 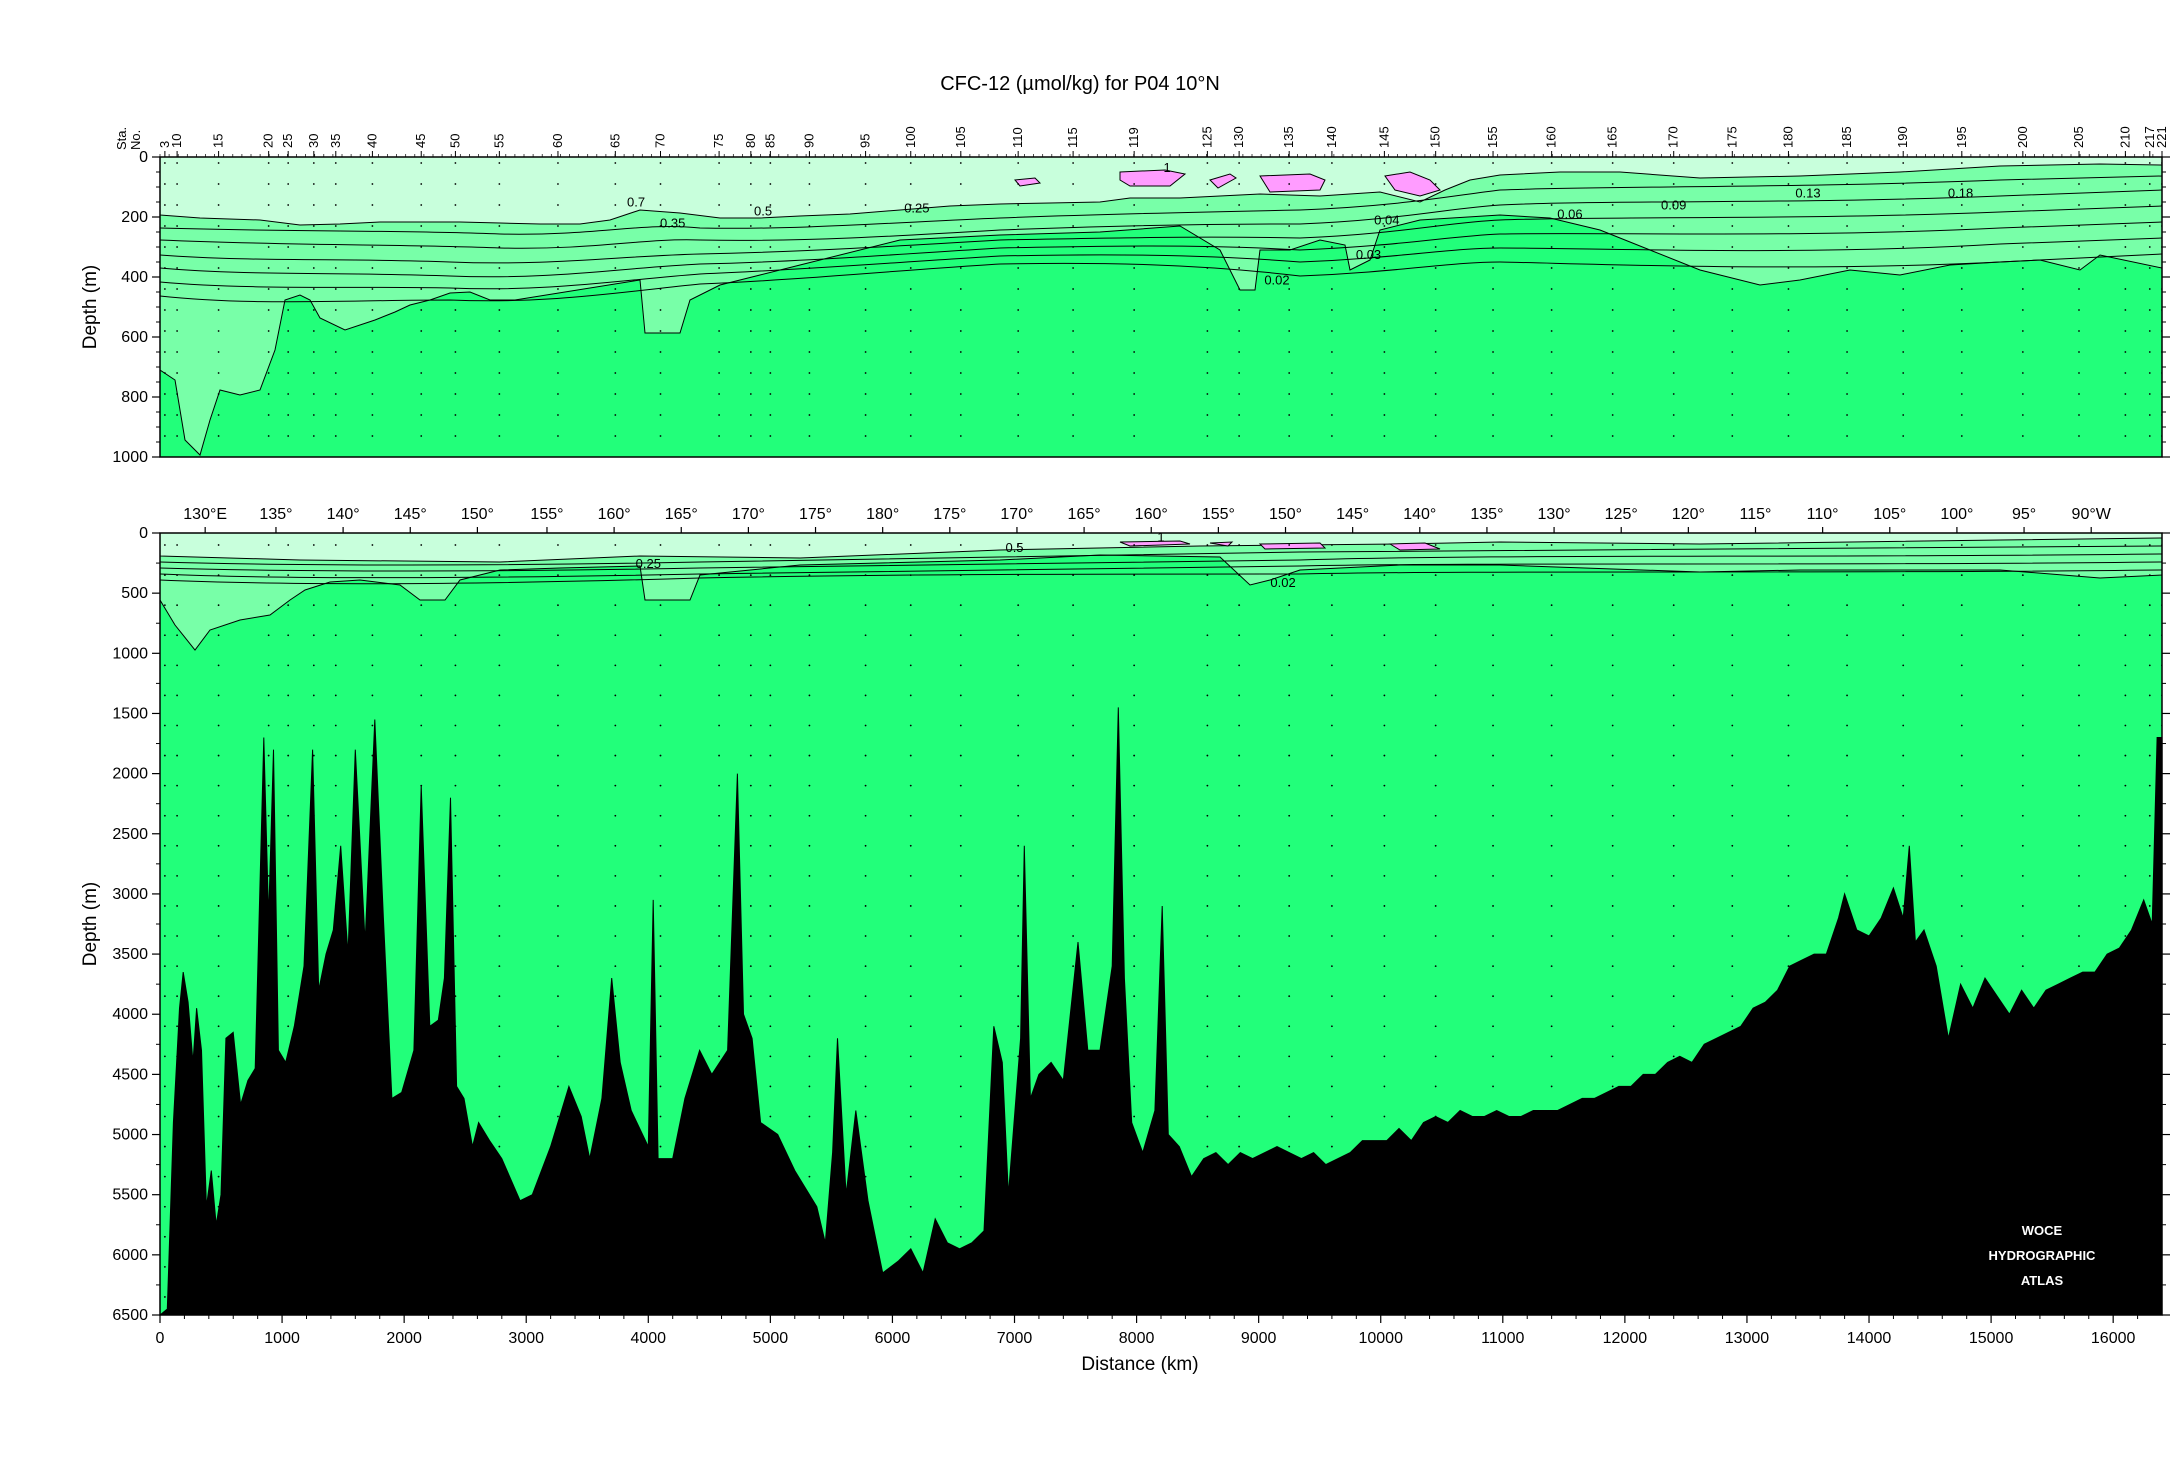 I want to click on lower-y-tick-label: 5500, so click(x=130, y=1195).